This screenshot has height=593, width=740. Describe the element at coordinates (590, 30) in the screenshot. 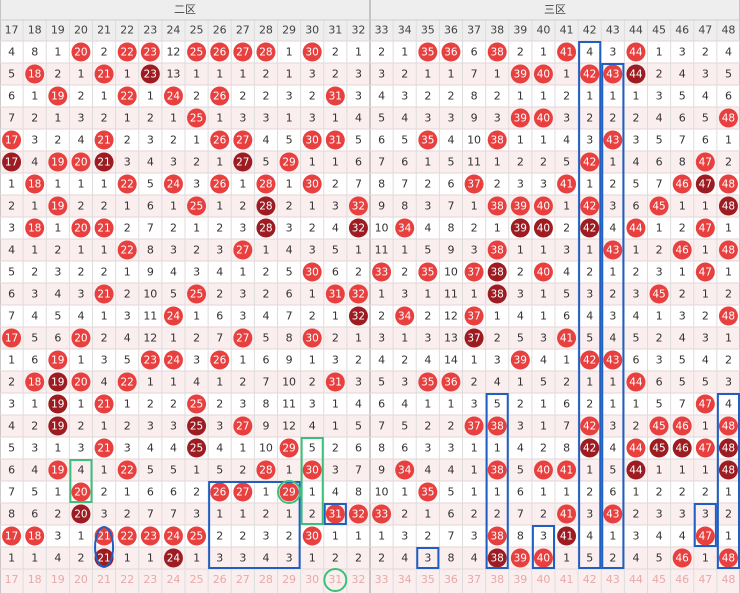

I see `column-number: 42` at that location.